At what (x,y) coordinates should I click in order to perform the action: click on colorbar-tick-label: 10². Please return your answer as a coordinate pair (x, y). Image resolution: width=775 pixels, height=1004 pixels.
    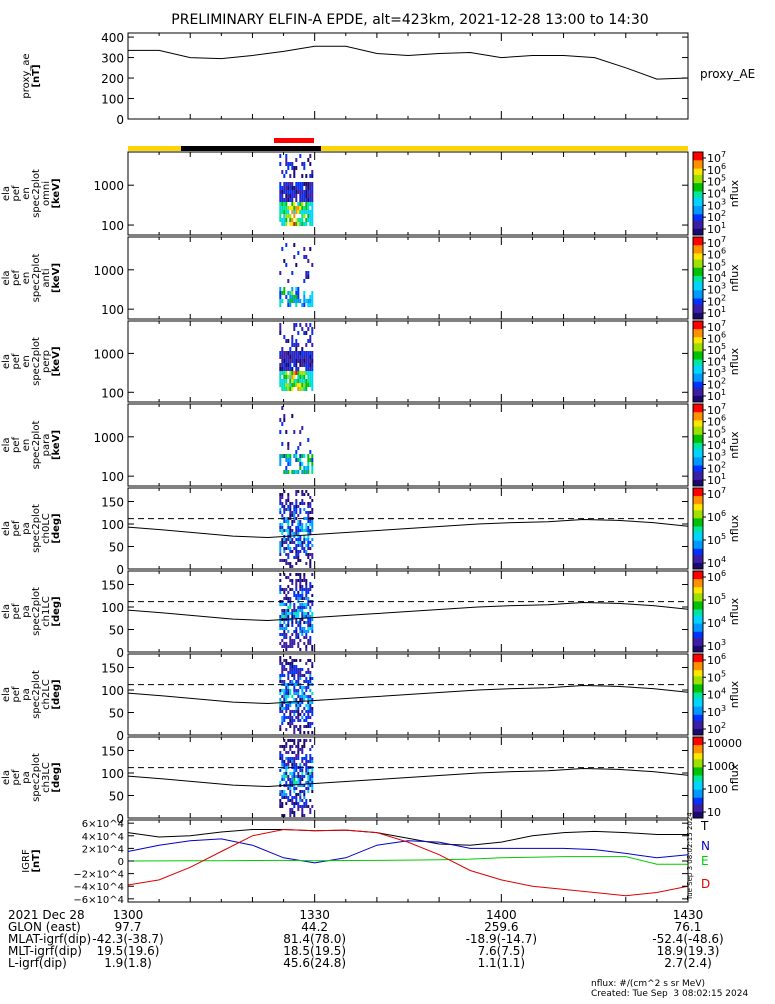
    Looking at the image, I should click on (716, 467).